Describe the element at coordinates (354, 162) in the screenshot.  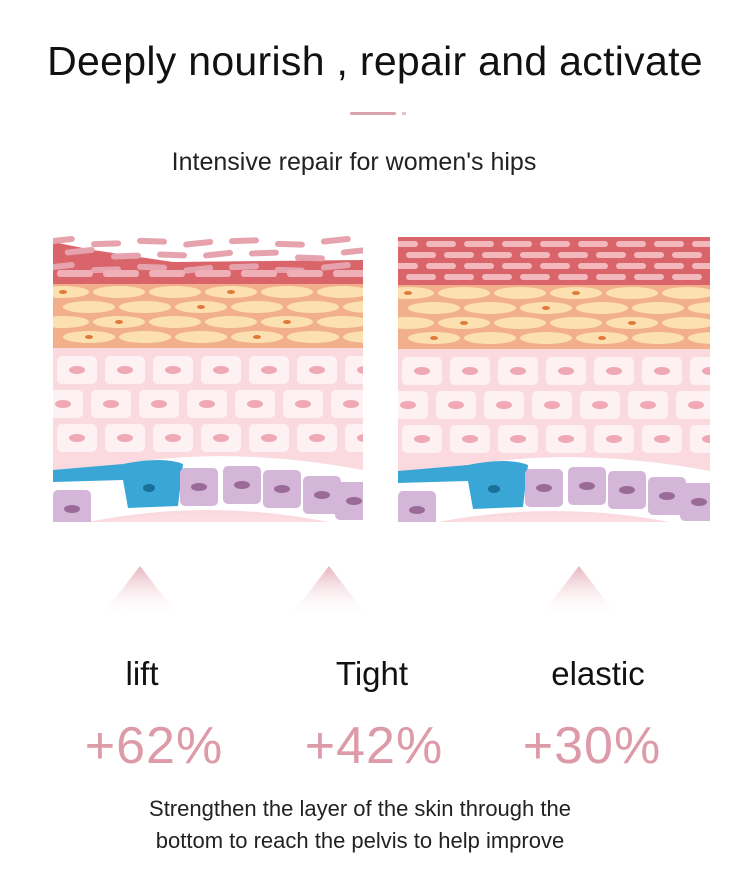
I see `subtitle: Intensive repair for women's hips` at that location.